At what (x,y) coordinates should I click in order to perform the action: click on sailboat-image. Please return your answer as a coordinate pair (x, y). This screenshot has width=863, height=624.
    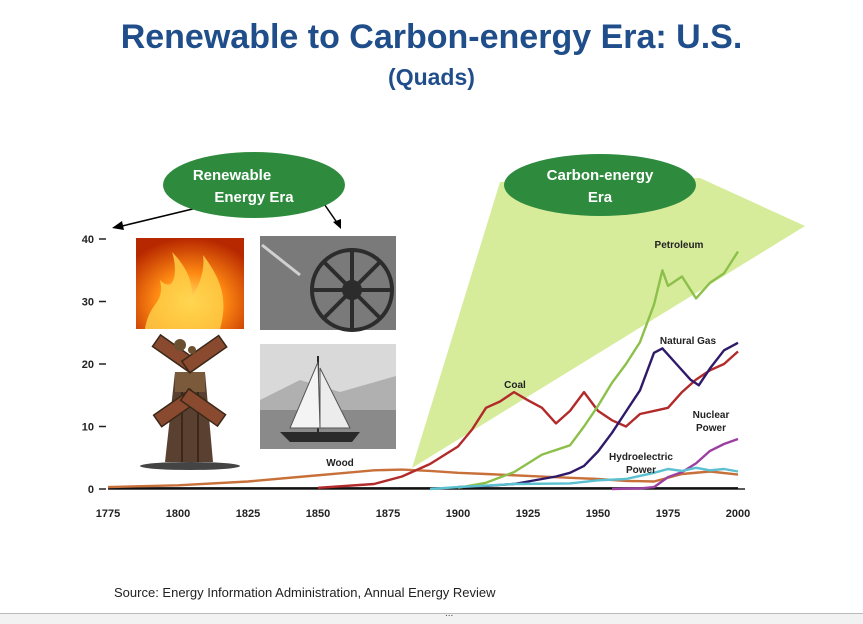
    Looking at the image, I should click on (328, 396).